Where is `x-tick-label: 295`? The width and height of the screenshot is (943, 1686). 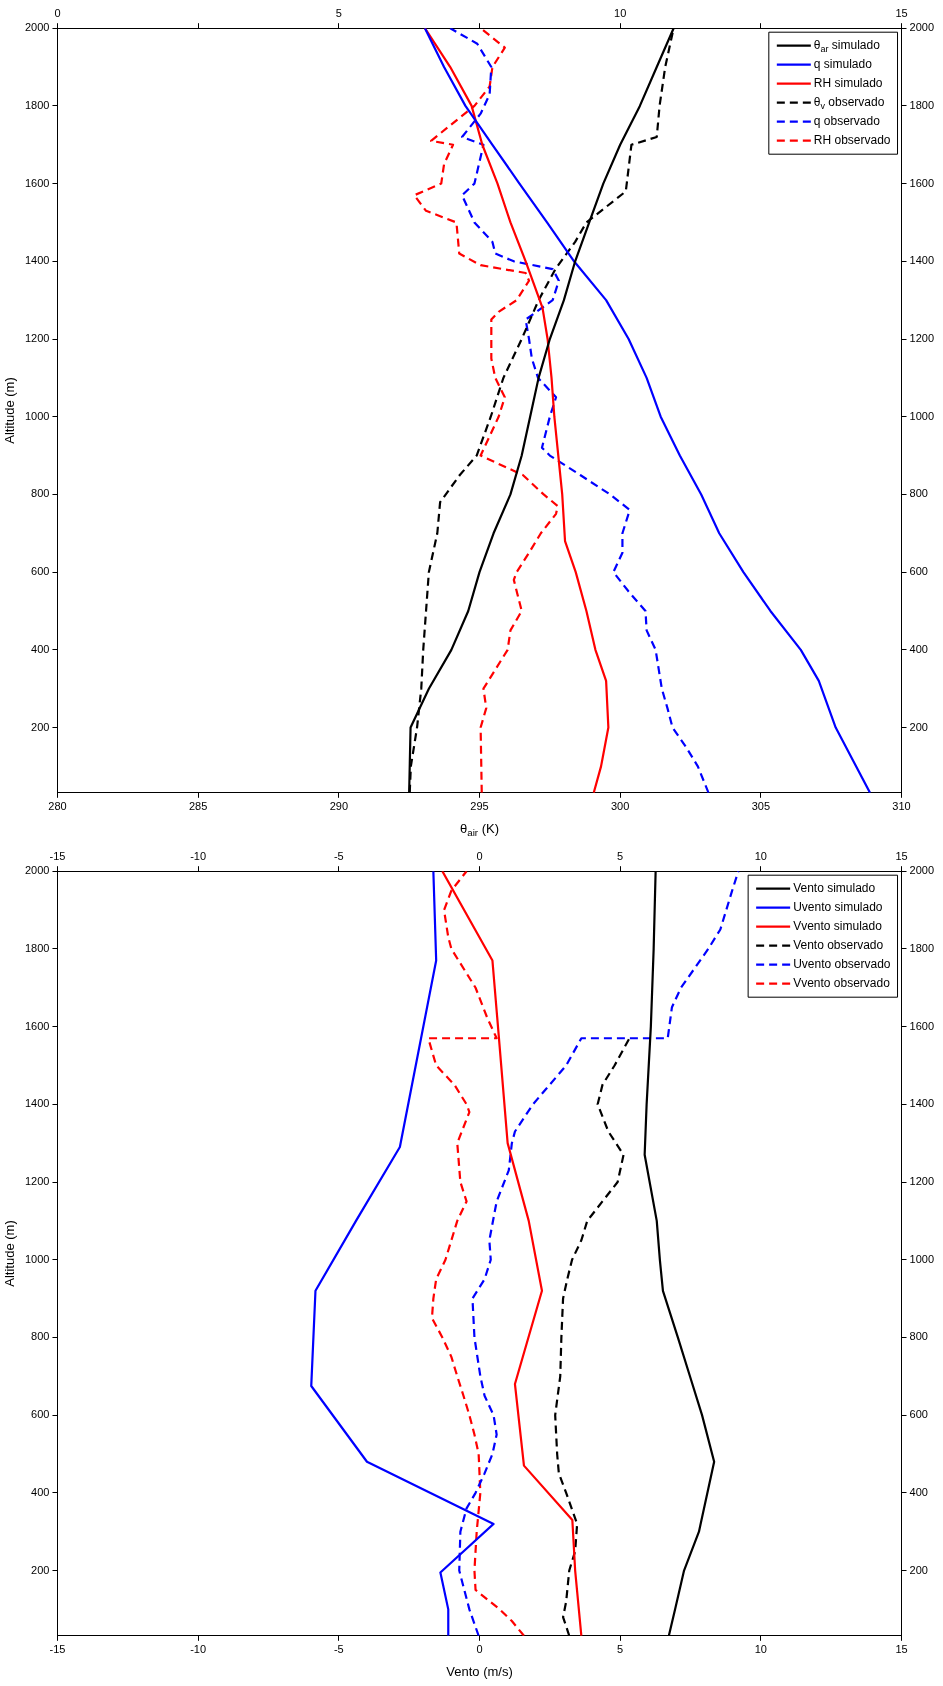 x-tick-label: 295 is located at coordinates (479, 806).